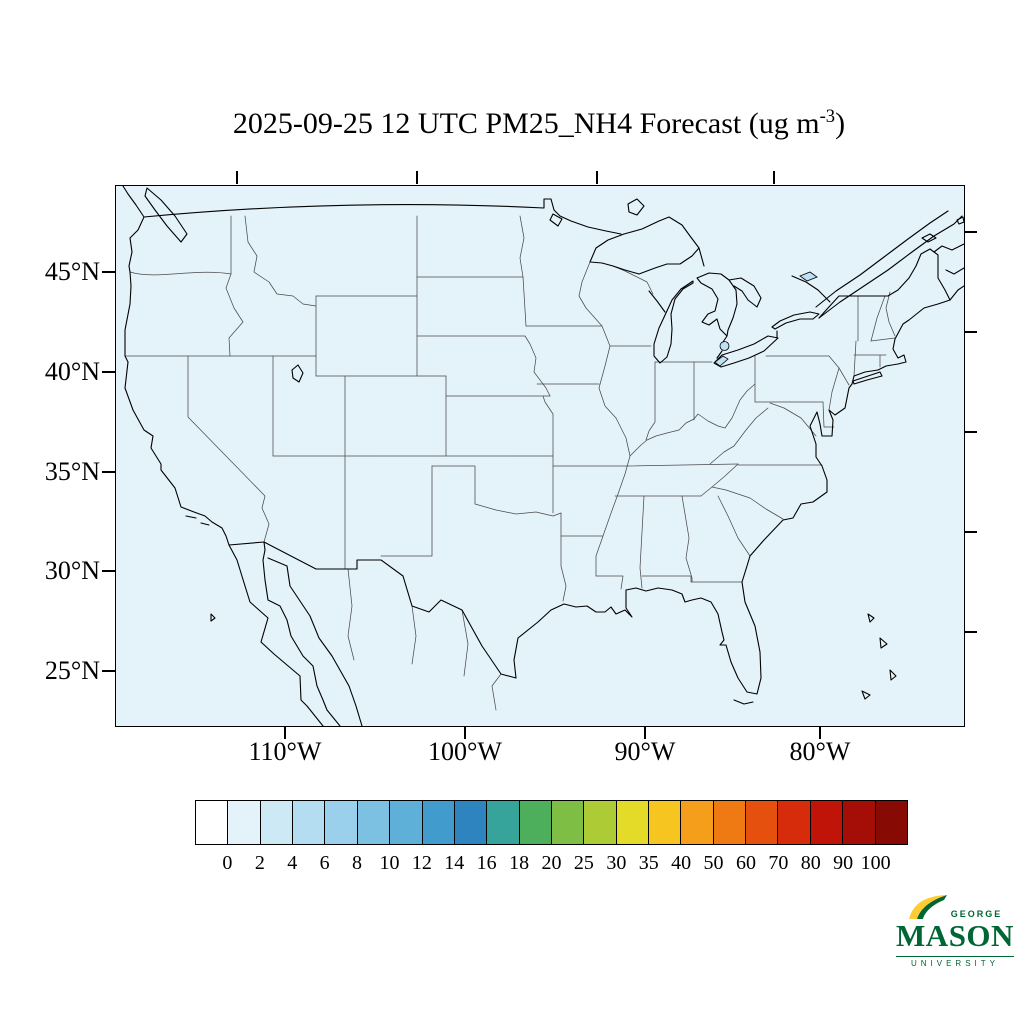 The image size is (1024, 1024). Describe the element at coordinates (948, 272) in the screenshot. I see `gaspe-fundy-coast` at that location.